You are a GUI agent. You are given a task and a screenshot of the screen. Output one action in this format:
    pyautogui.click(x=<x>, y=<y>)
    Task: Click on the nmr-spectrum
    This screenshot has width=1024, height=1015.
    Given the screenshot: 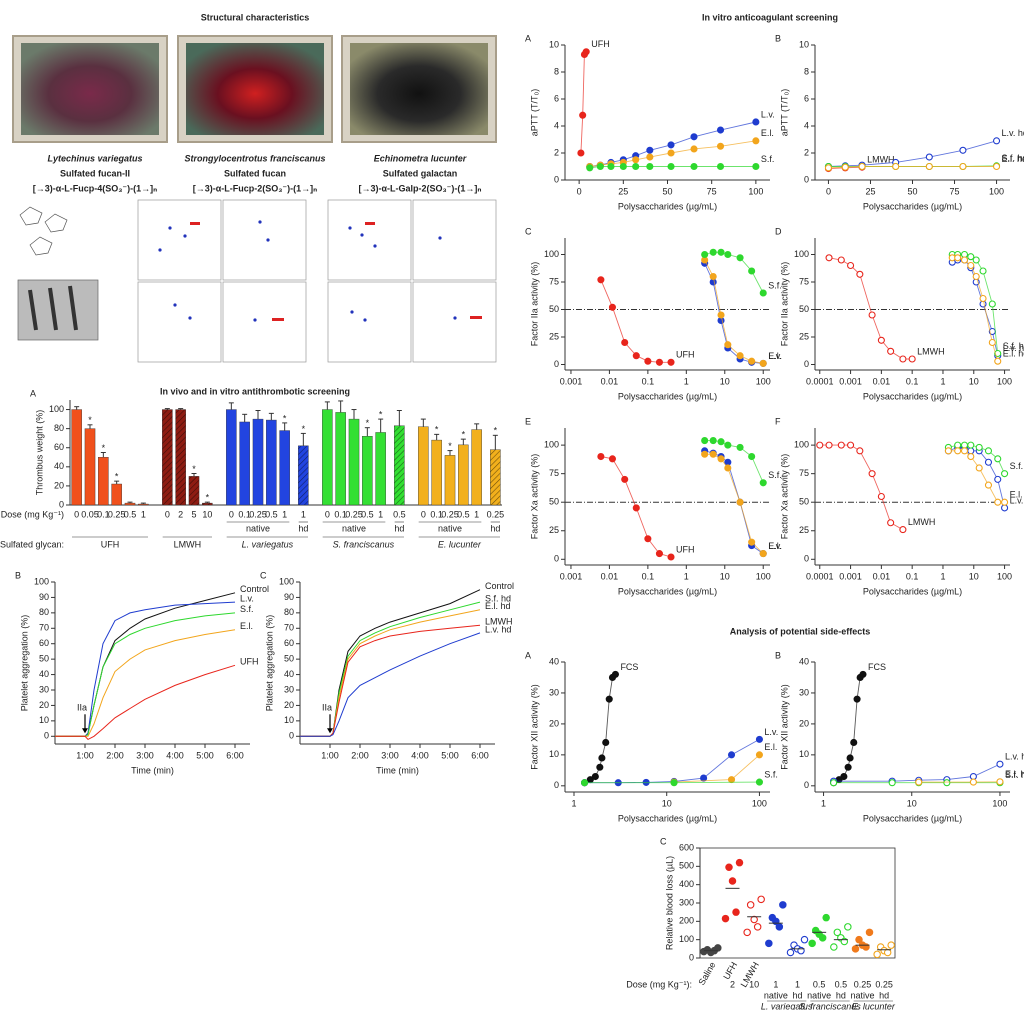 What is the action you would take?
    pyautogui.click(x=179, y=322)
    